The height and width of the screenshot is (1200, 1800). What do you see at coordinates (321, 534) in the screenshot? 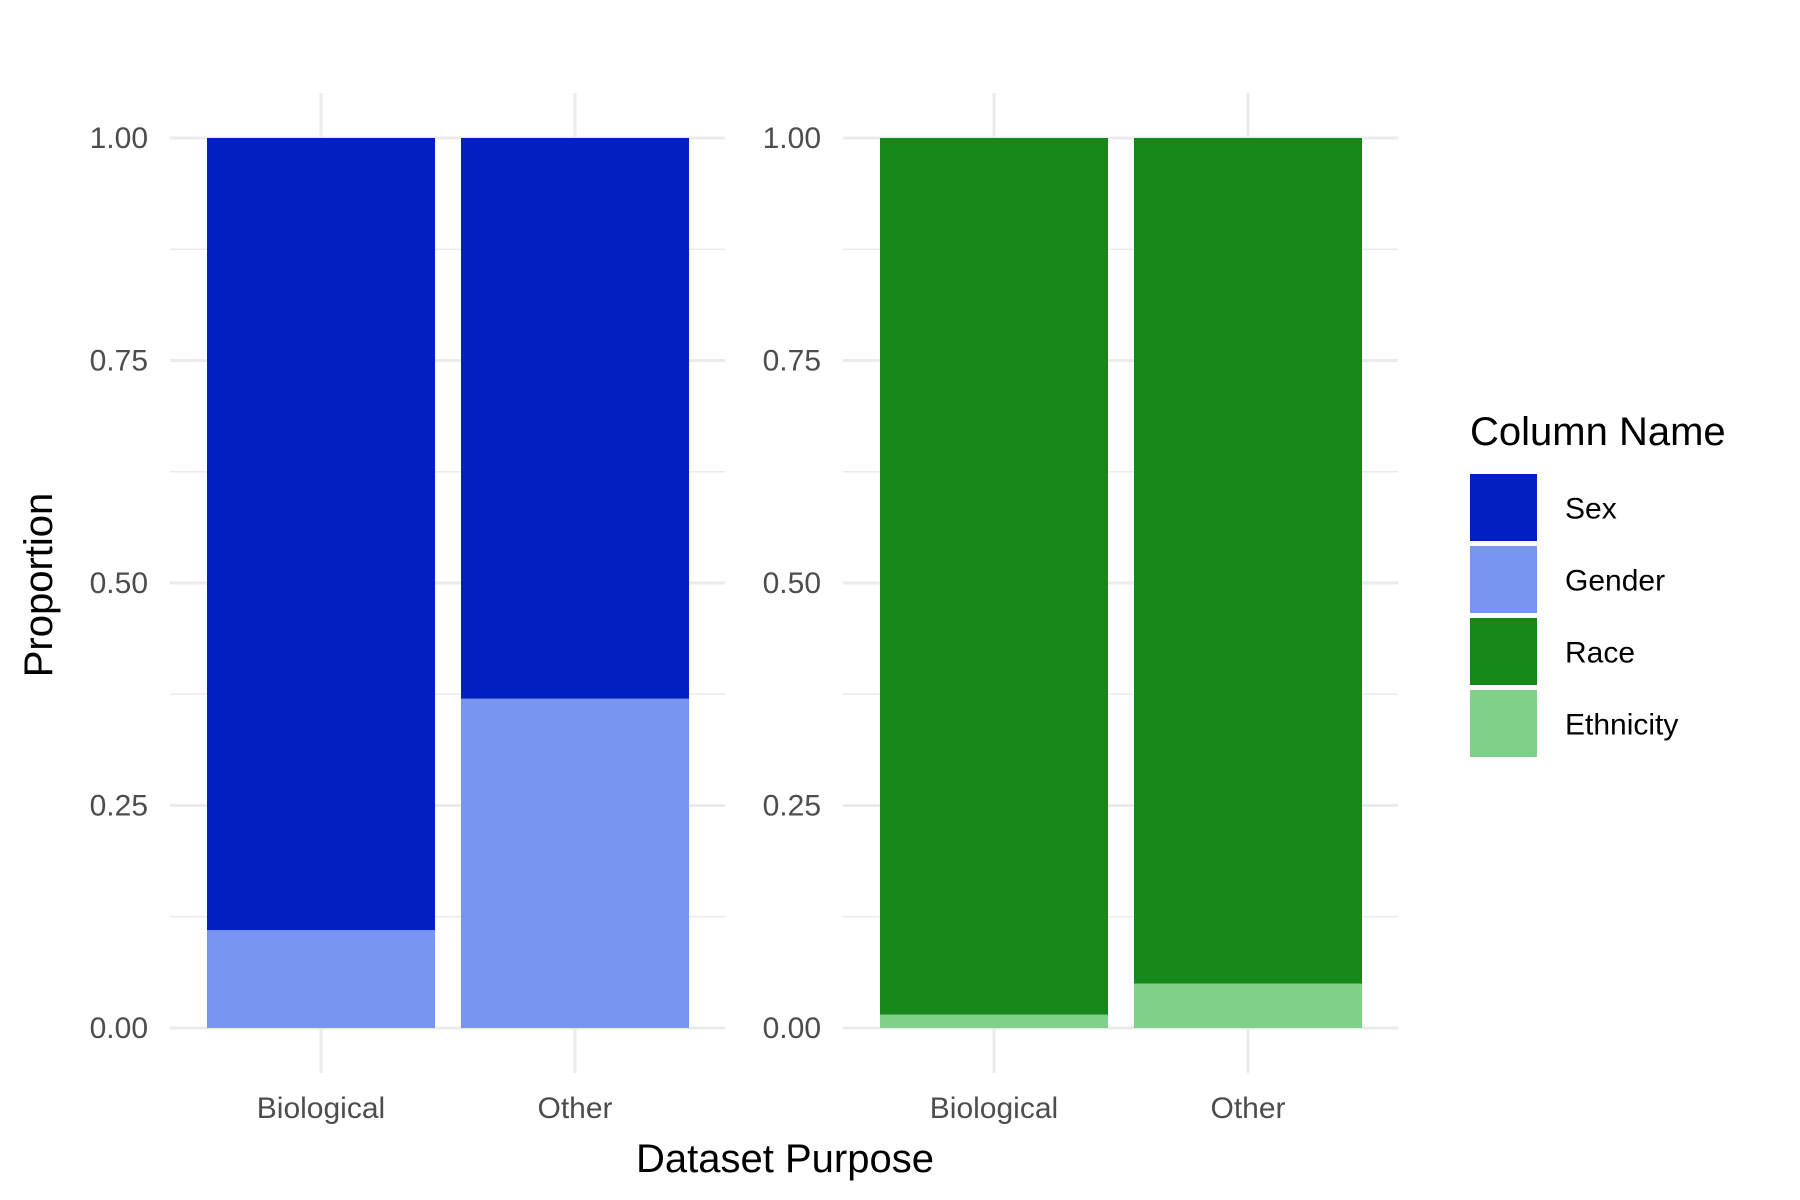
I see `bar-sex-biological` at bounding box center [321, 534].